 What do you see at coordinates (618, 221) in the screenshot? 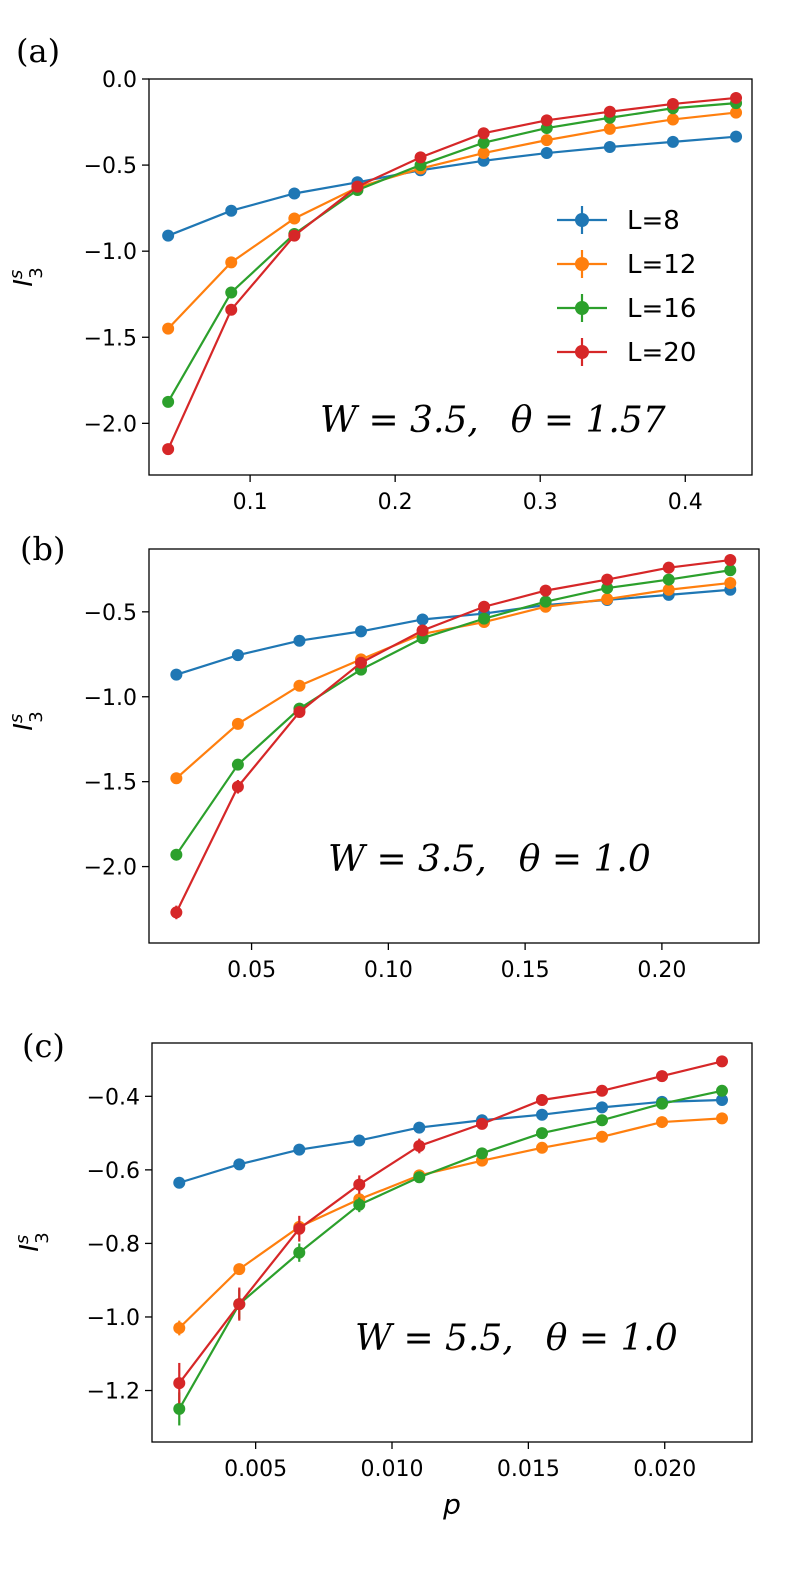
I see `legend-entry: L=8` at bounding box center [618, 221].